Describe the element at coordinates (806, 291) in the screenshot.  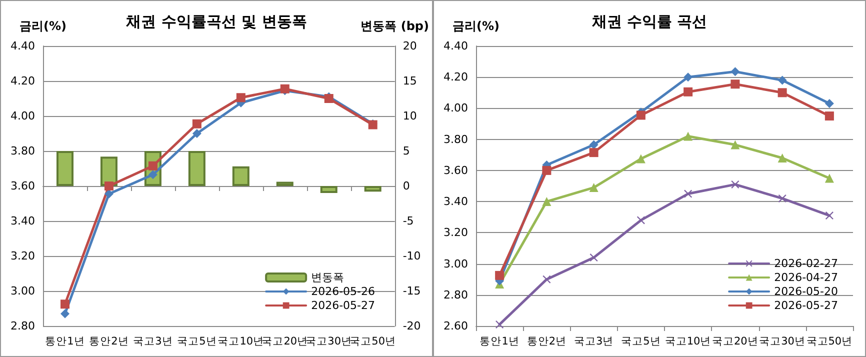
I see `legend-label: 2026-05-20` at that location.